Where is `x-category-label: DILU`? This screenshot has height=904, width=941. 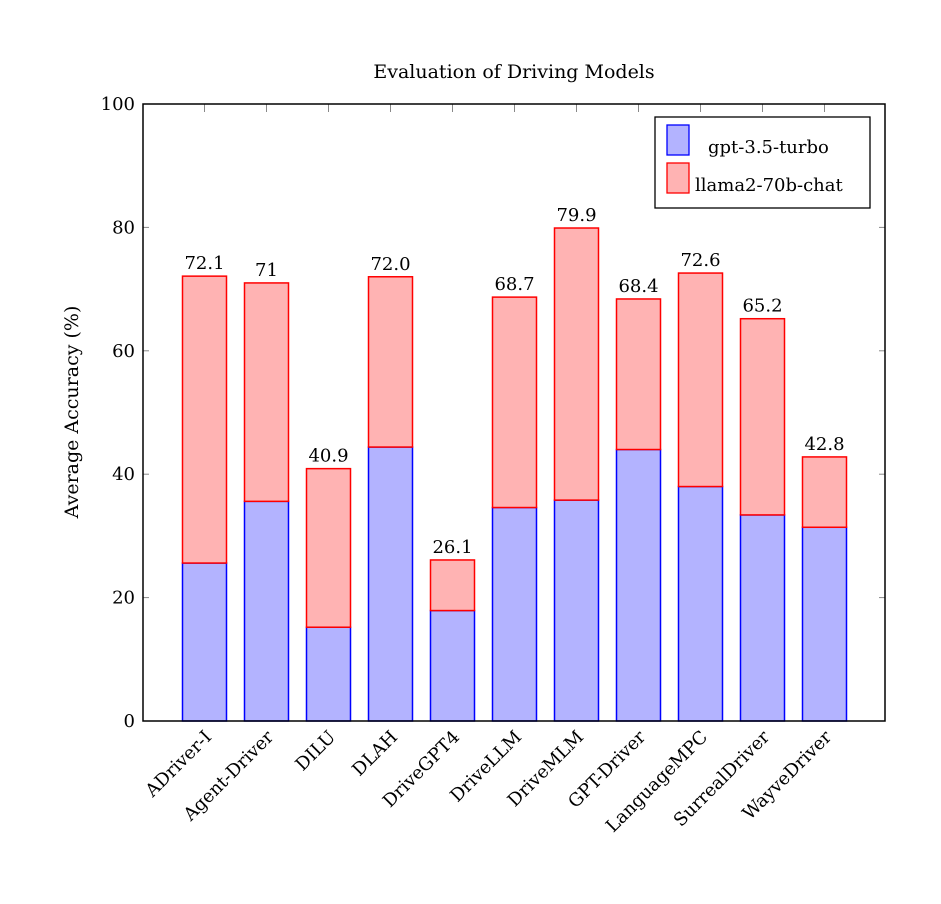
x-category-label: DILU is located at coordinates (315, 751).